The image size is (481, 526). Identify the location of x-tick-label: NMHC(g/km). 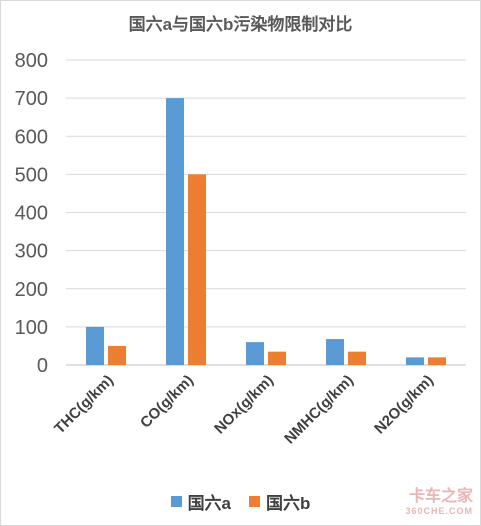
(319, 410).